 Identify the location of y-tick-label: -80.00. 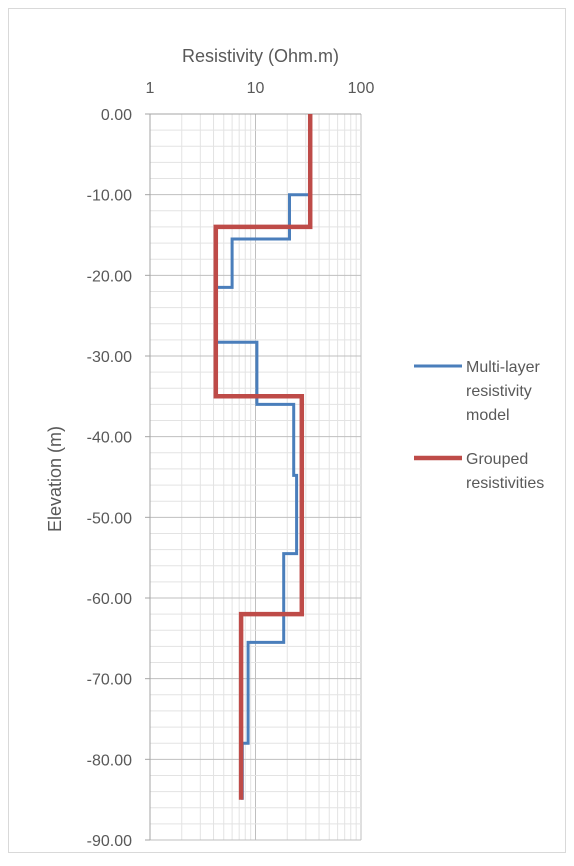
(109, 760).